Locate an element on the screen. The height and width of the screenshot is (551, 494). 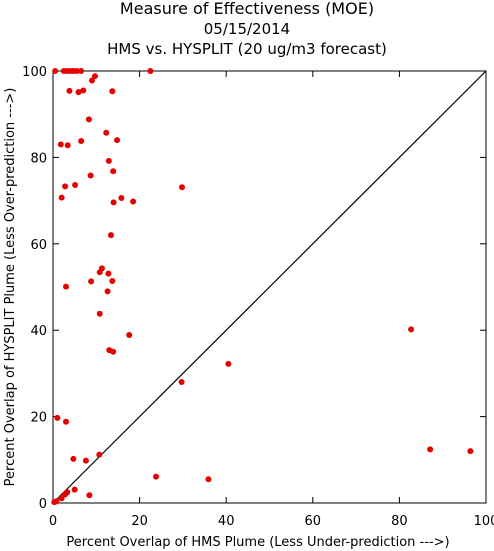
x-tick-label: 0 is located at coordinates (53, 521).